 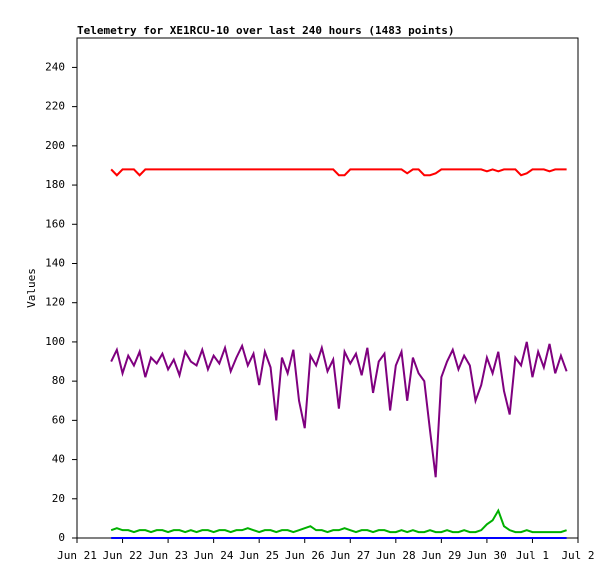 What do you see at coordinates (532, 555) in the screenshot?
I see `x-tick-label: Jul 1` at bounding box center [532, 555].